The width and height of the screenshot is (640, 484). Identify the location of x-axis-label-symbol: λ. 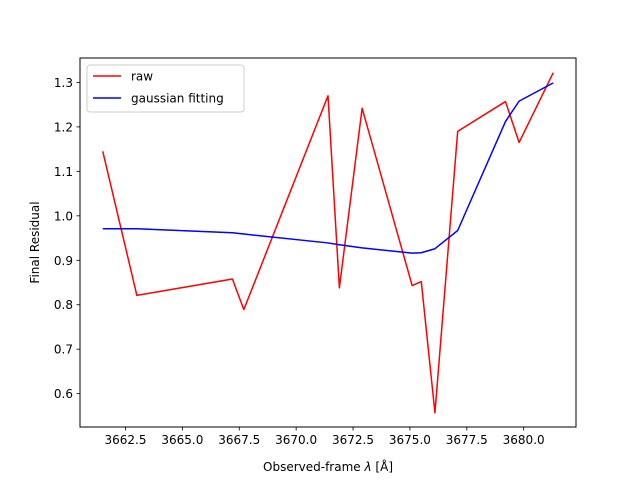
(367, 467).